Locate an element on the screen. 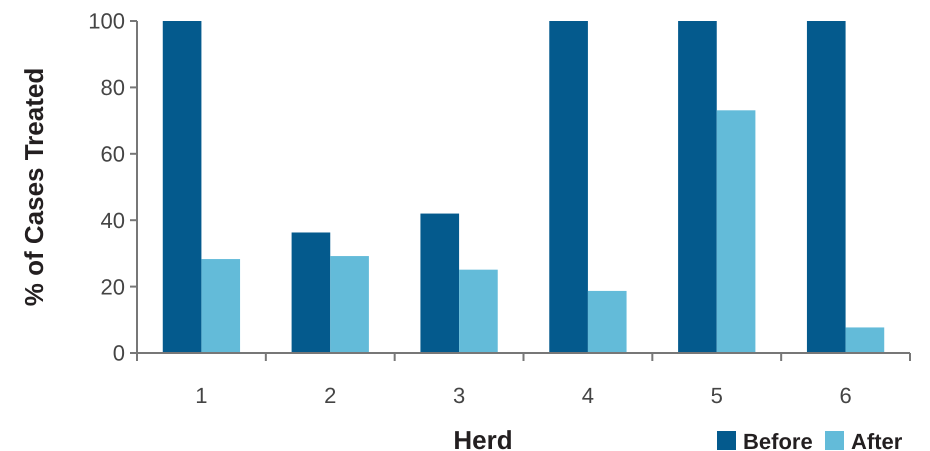  legend-label: Before is located at coordinates (778, 440).